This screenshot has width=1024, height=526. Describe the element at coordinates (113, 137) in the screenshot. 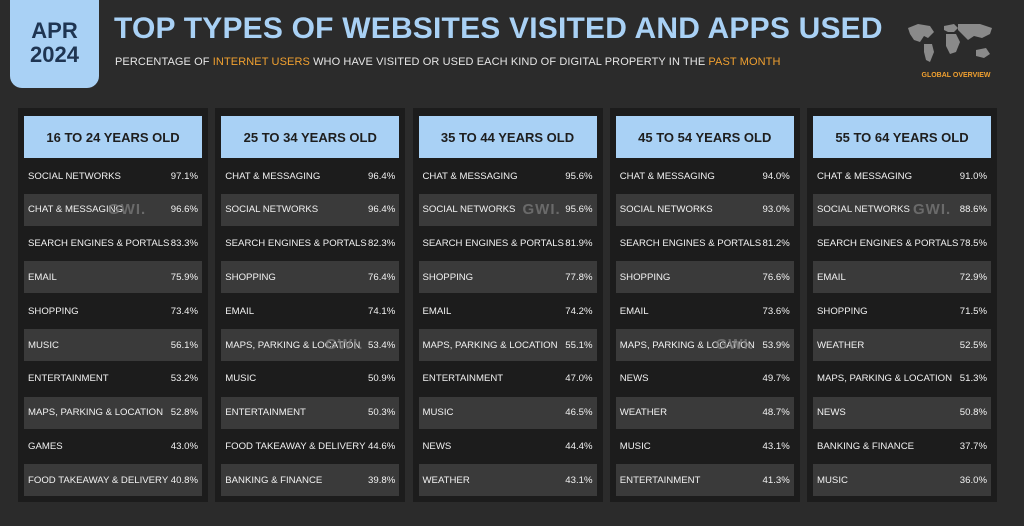

I see `panel-header: 16 TO 24 YEARS OLD` at that location.